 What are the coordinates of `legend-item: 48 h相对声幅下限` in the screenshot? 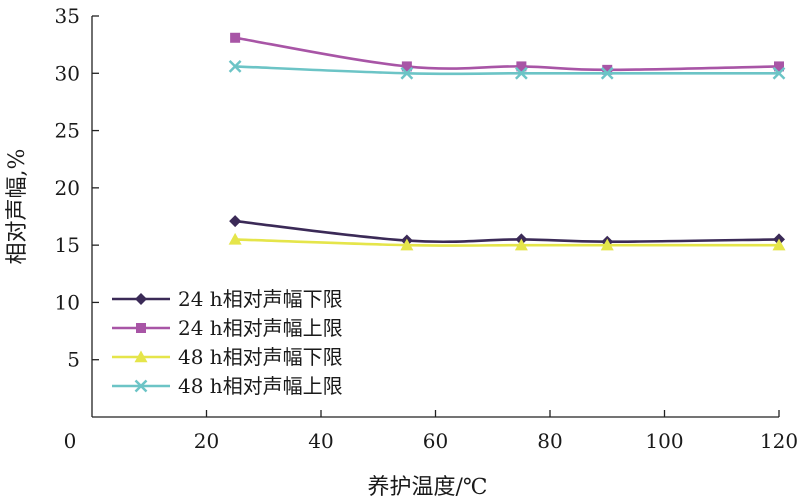 It's located at (227, 357).